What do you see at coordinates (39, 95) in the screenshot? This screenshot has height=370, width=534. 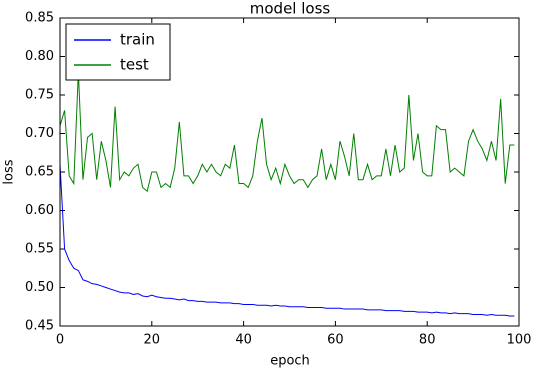 I see `y-tick-label: 0.75` at bounding box center [39, 95].